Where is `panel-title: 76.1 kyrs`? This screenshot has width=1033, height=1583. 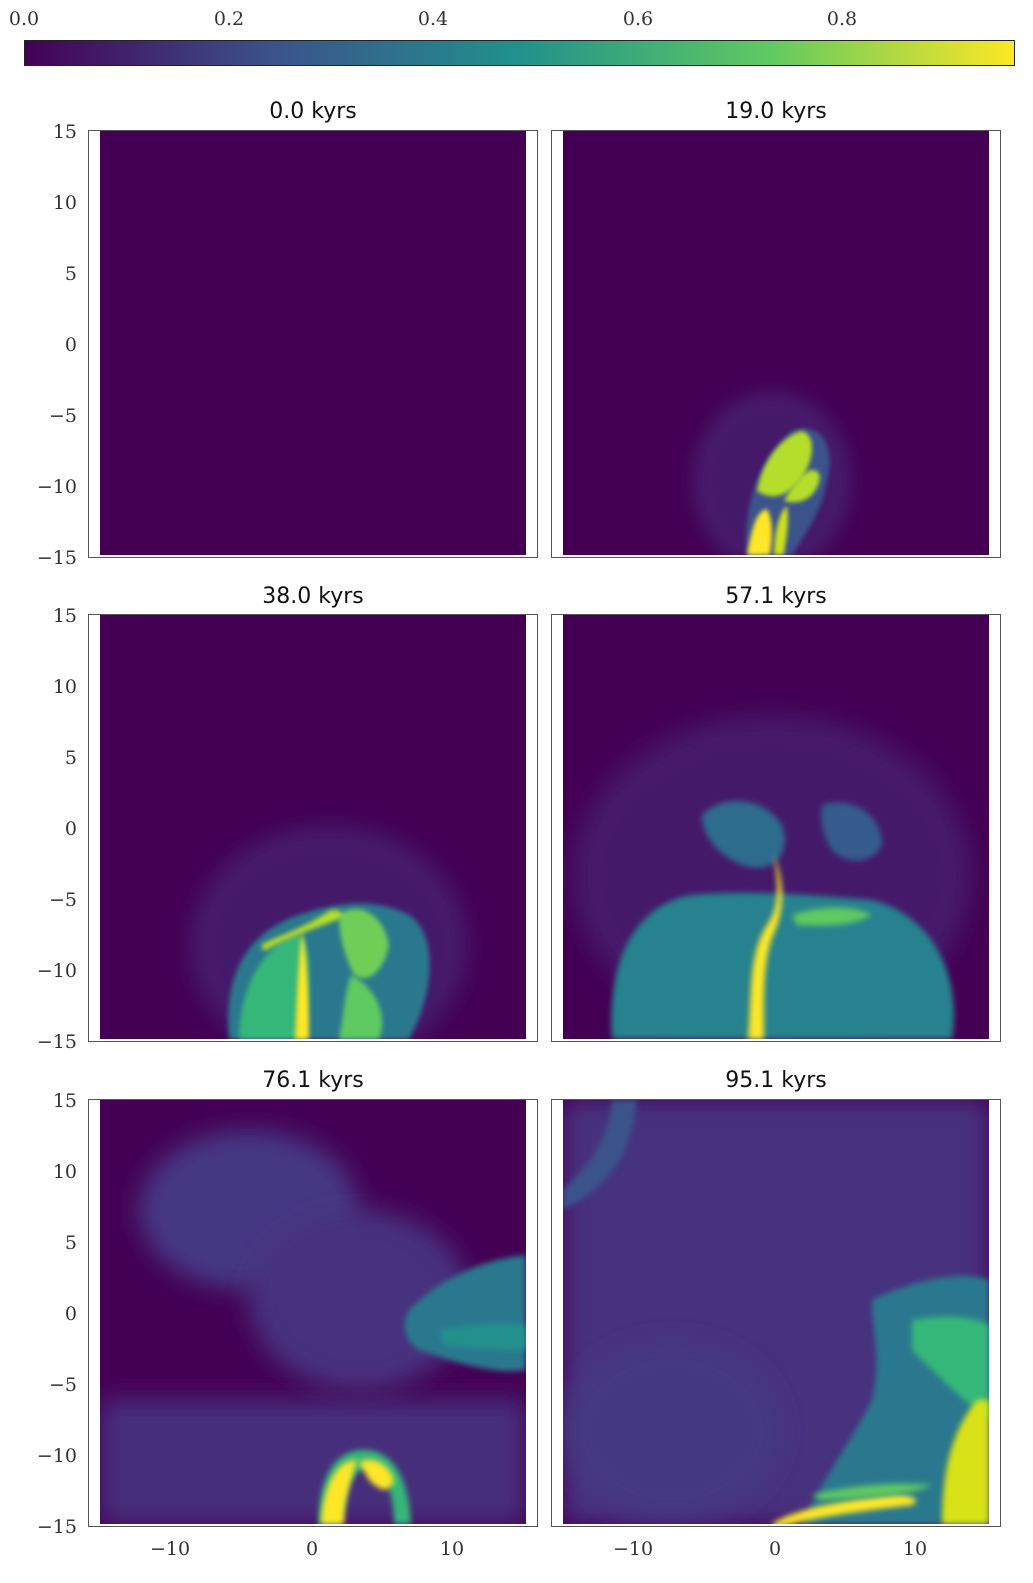 panel-title: 76.1 kyrs is located at coordinates (313, 1080).